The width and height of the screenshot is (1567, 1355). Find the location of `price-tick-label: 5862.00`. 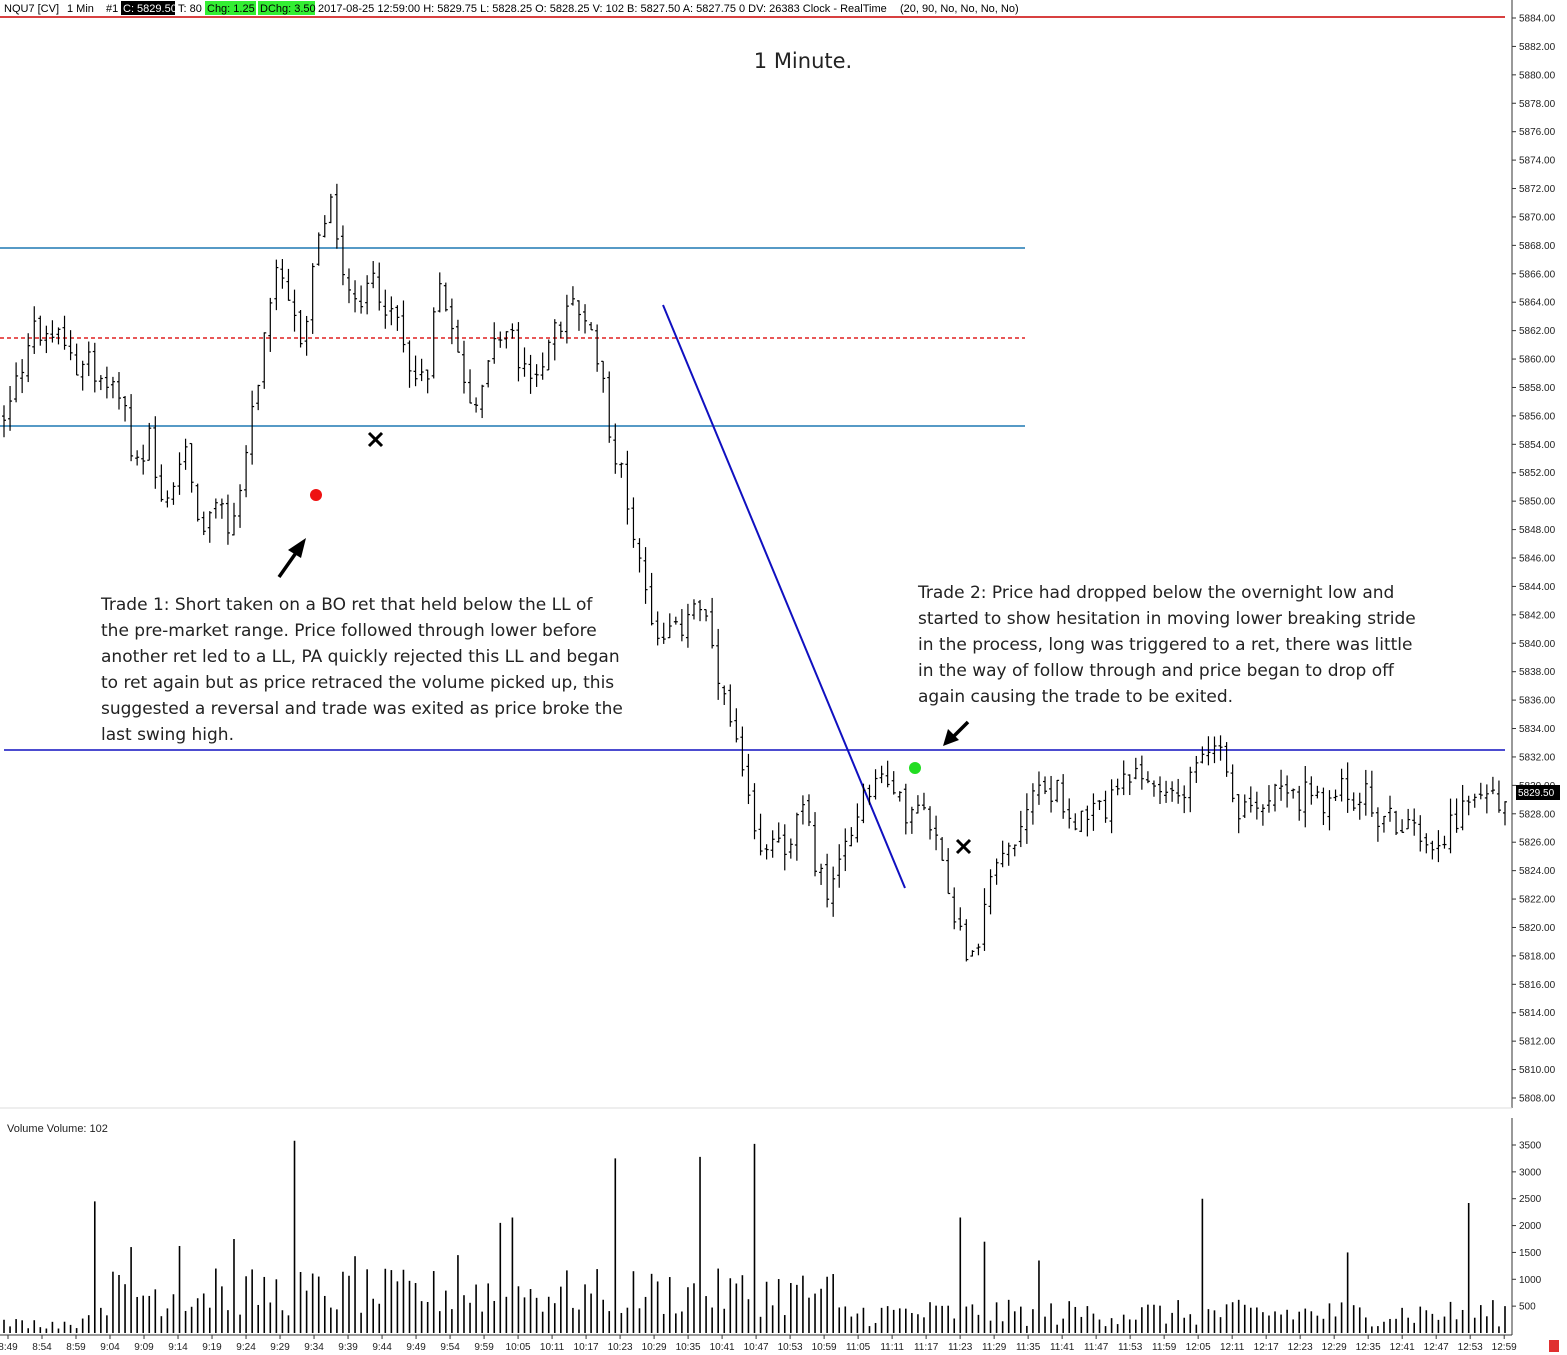

price-tick-label: 5862.00 is located at coordinates (1537, 331).